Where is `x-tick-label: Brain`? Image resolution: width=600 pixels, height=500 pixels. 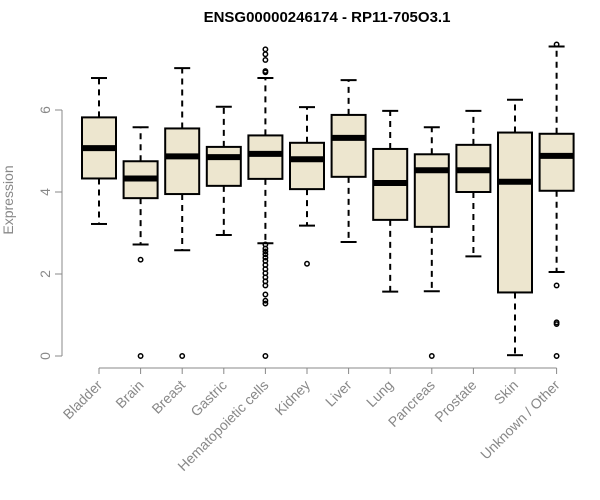 x-tick-label: Brain is located at coordinates (129, 394).